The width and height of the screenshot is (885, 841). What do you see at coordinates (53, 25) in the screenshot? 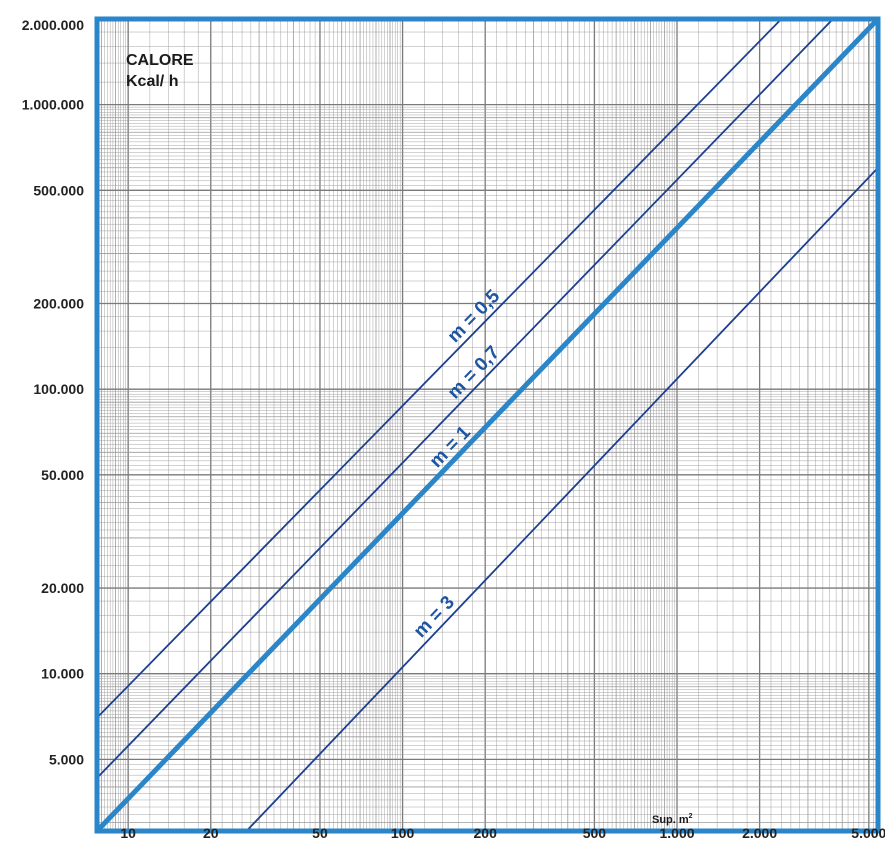
I see `y-tick-label-8: 2.000.000` at bounding box center [53, 25].